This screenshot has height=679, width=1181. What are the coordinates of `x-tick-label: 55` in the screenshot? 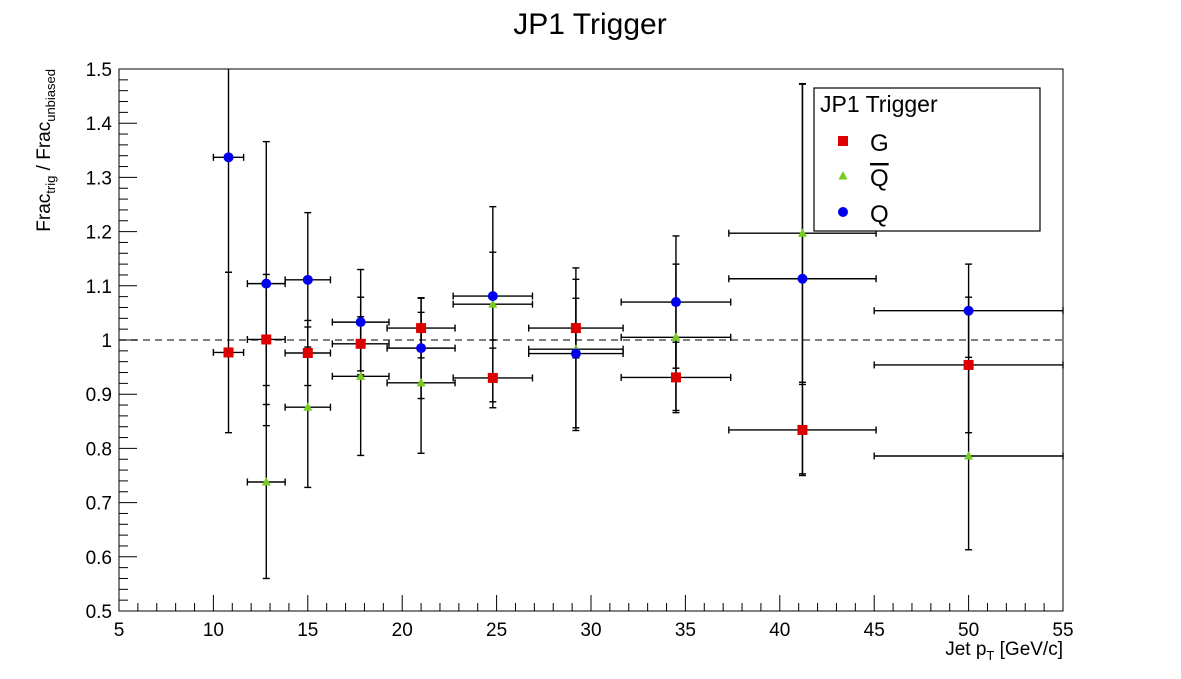 It's located at (1062, 630).